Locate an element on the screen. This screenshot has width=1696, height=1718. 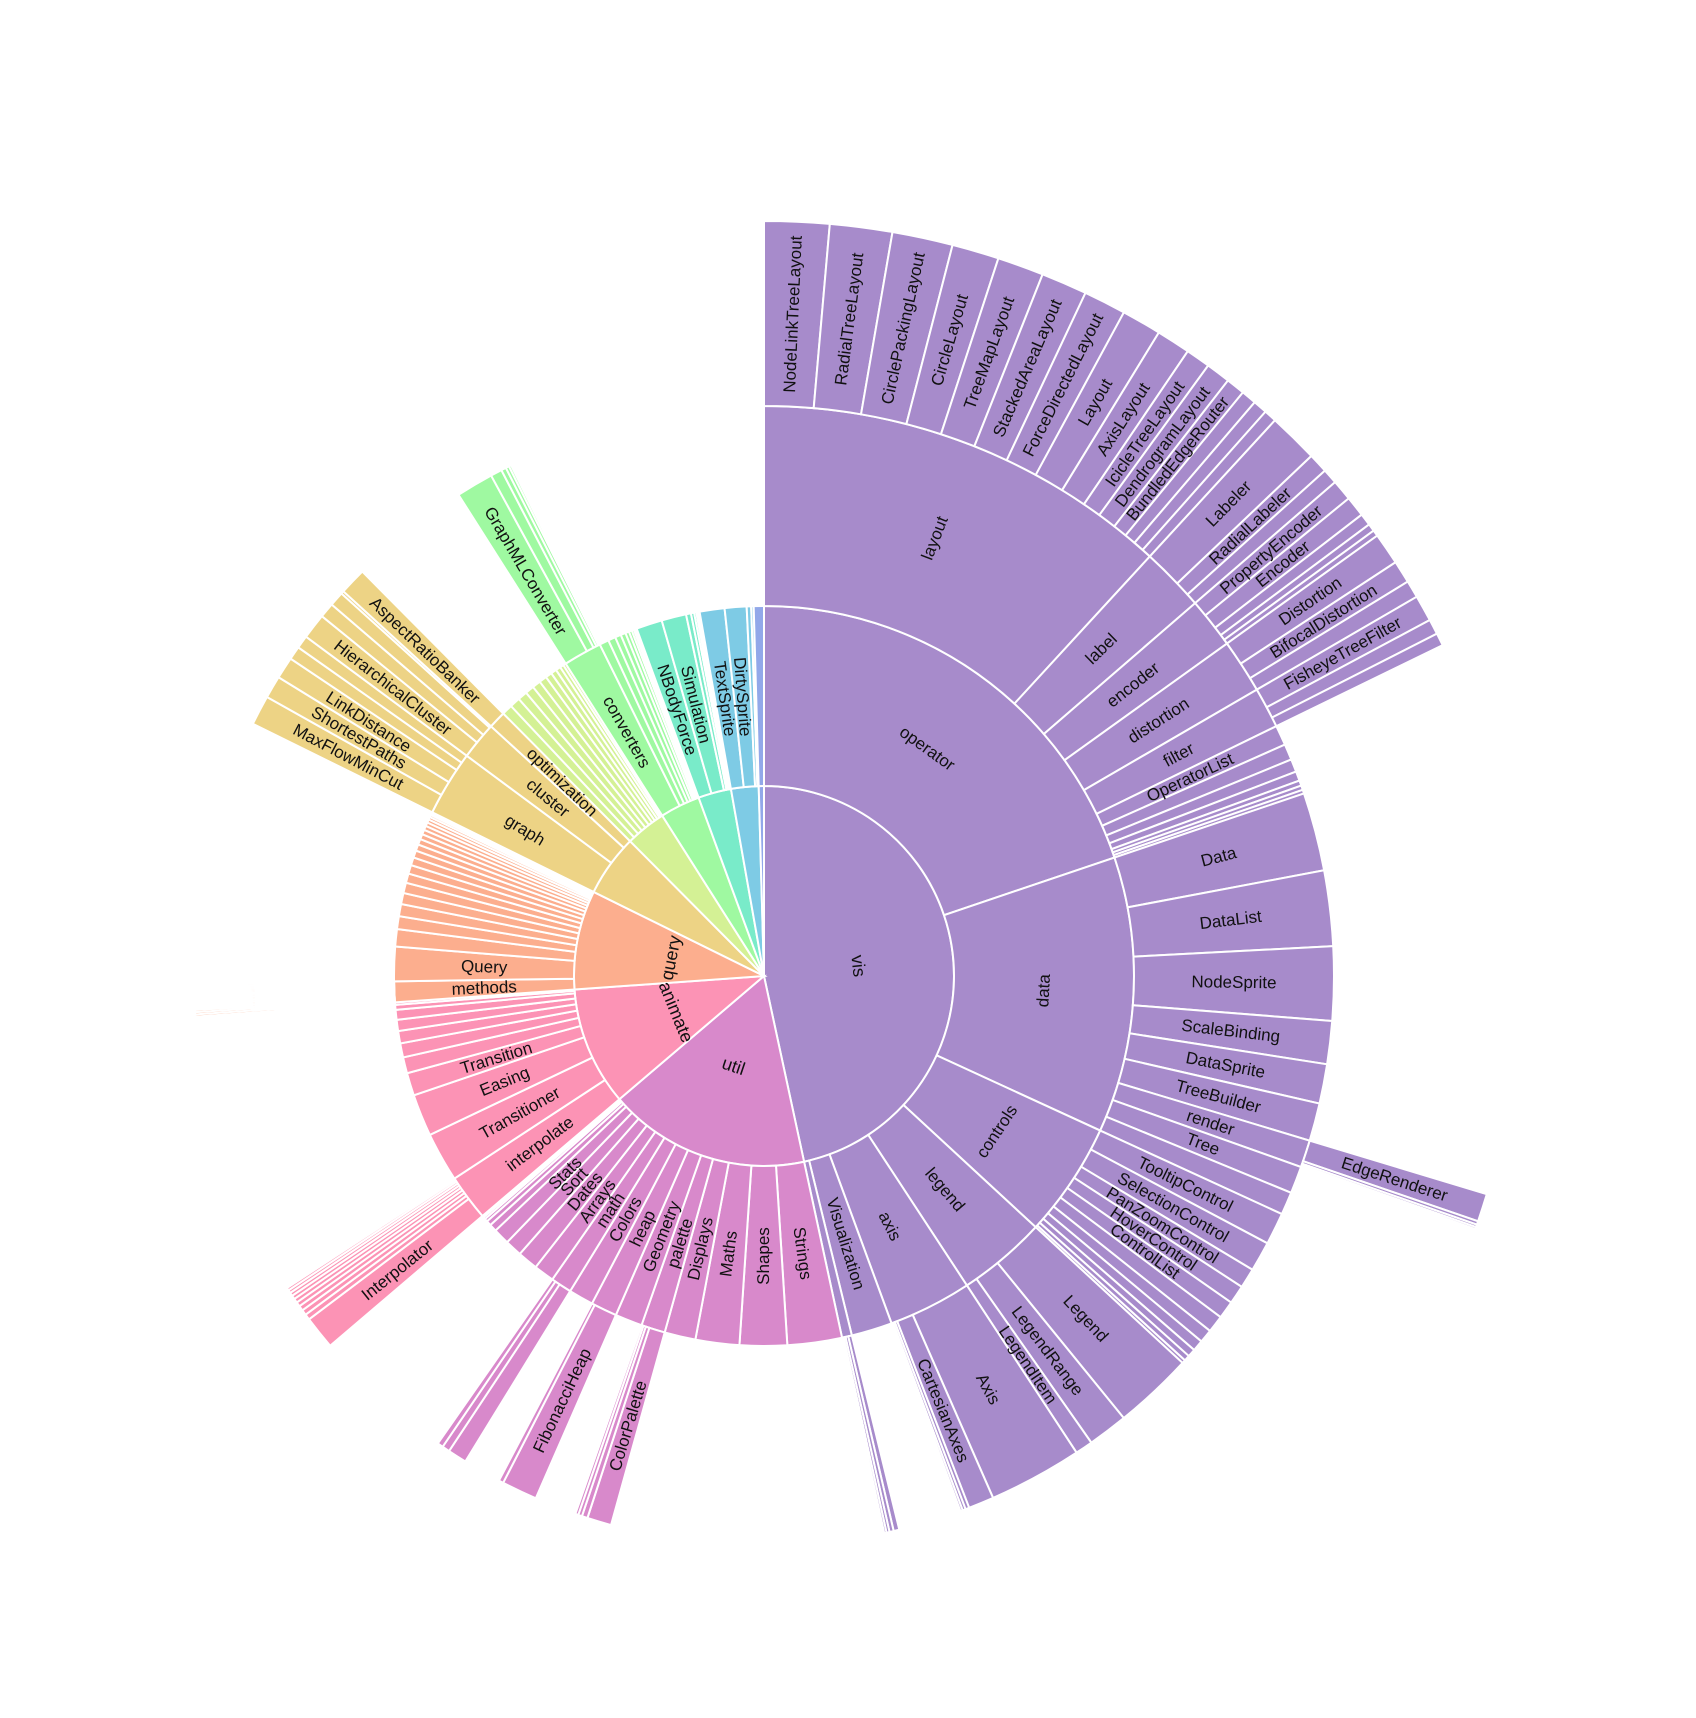
label-methods: methods is located at coordinates (484, 988).